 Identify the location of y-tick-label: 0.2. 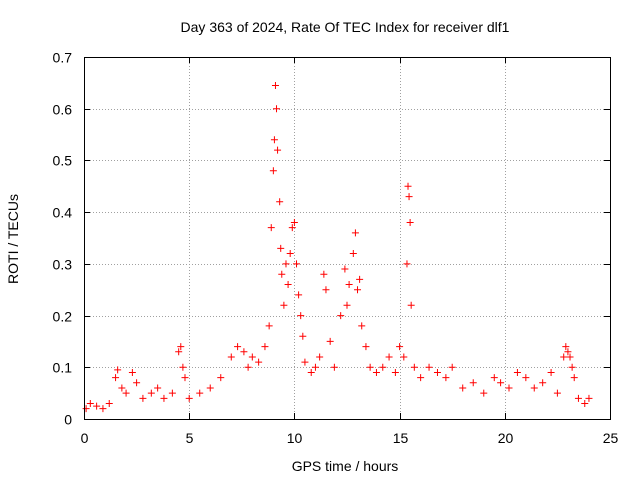
(63, 317).